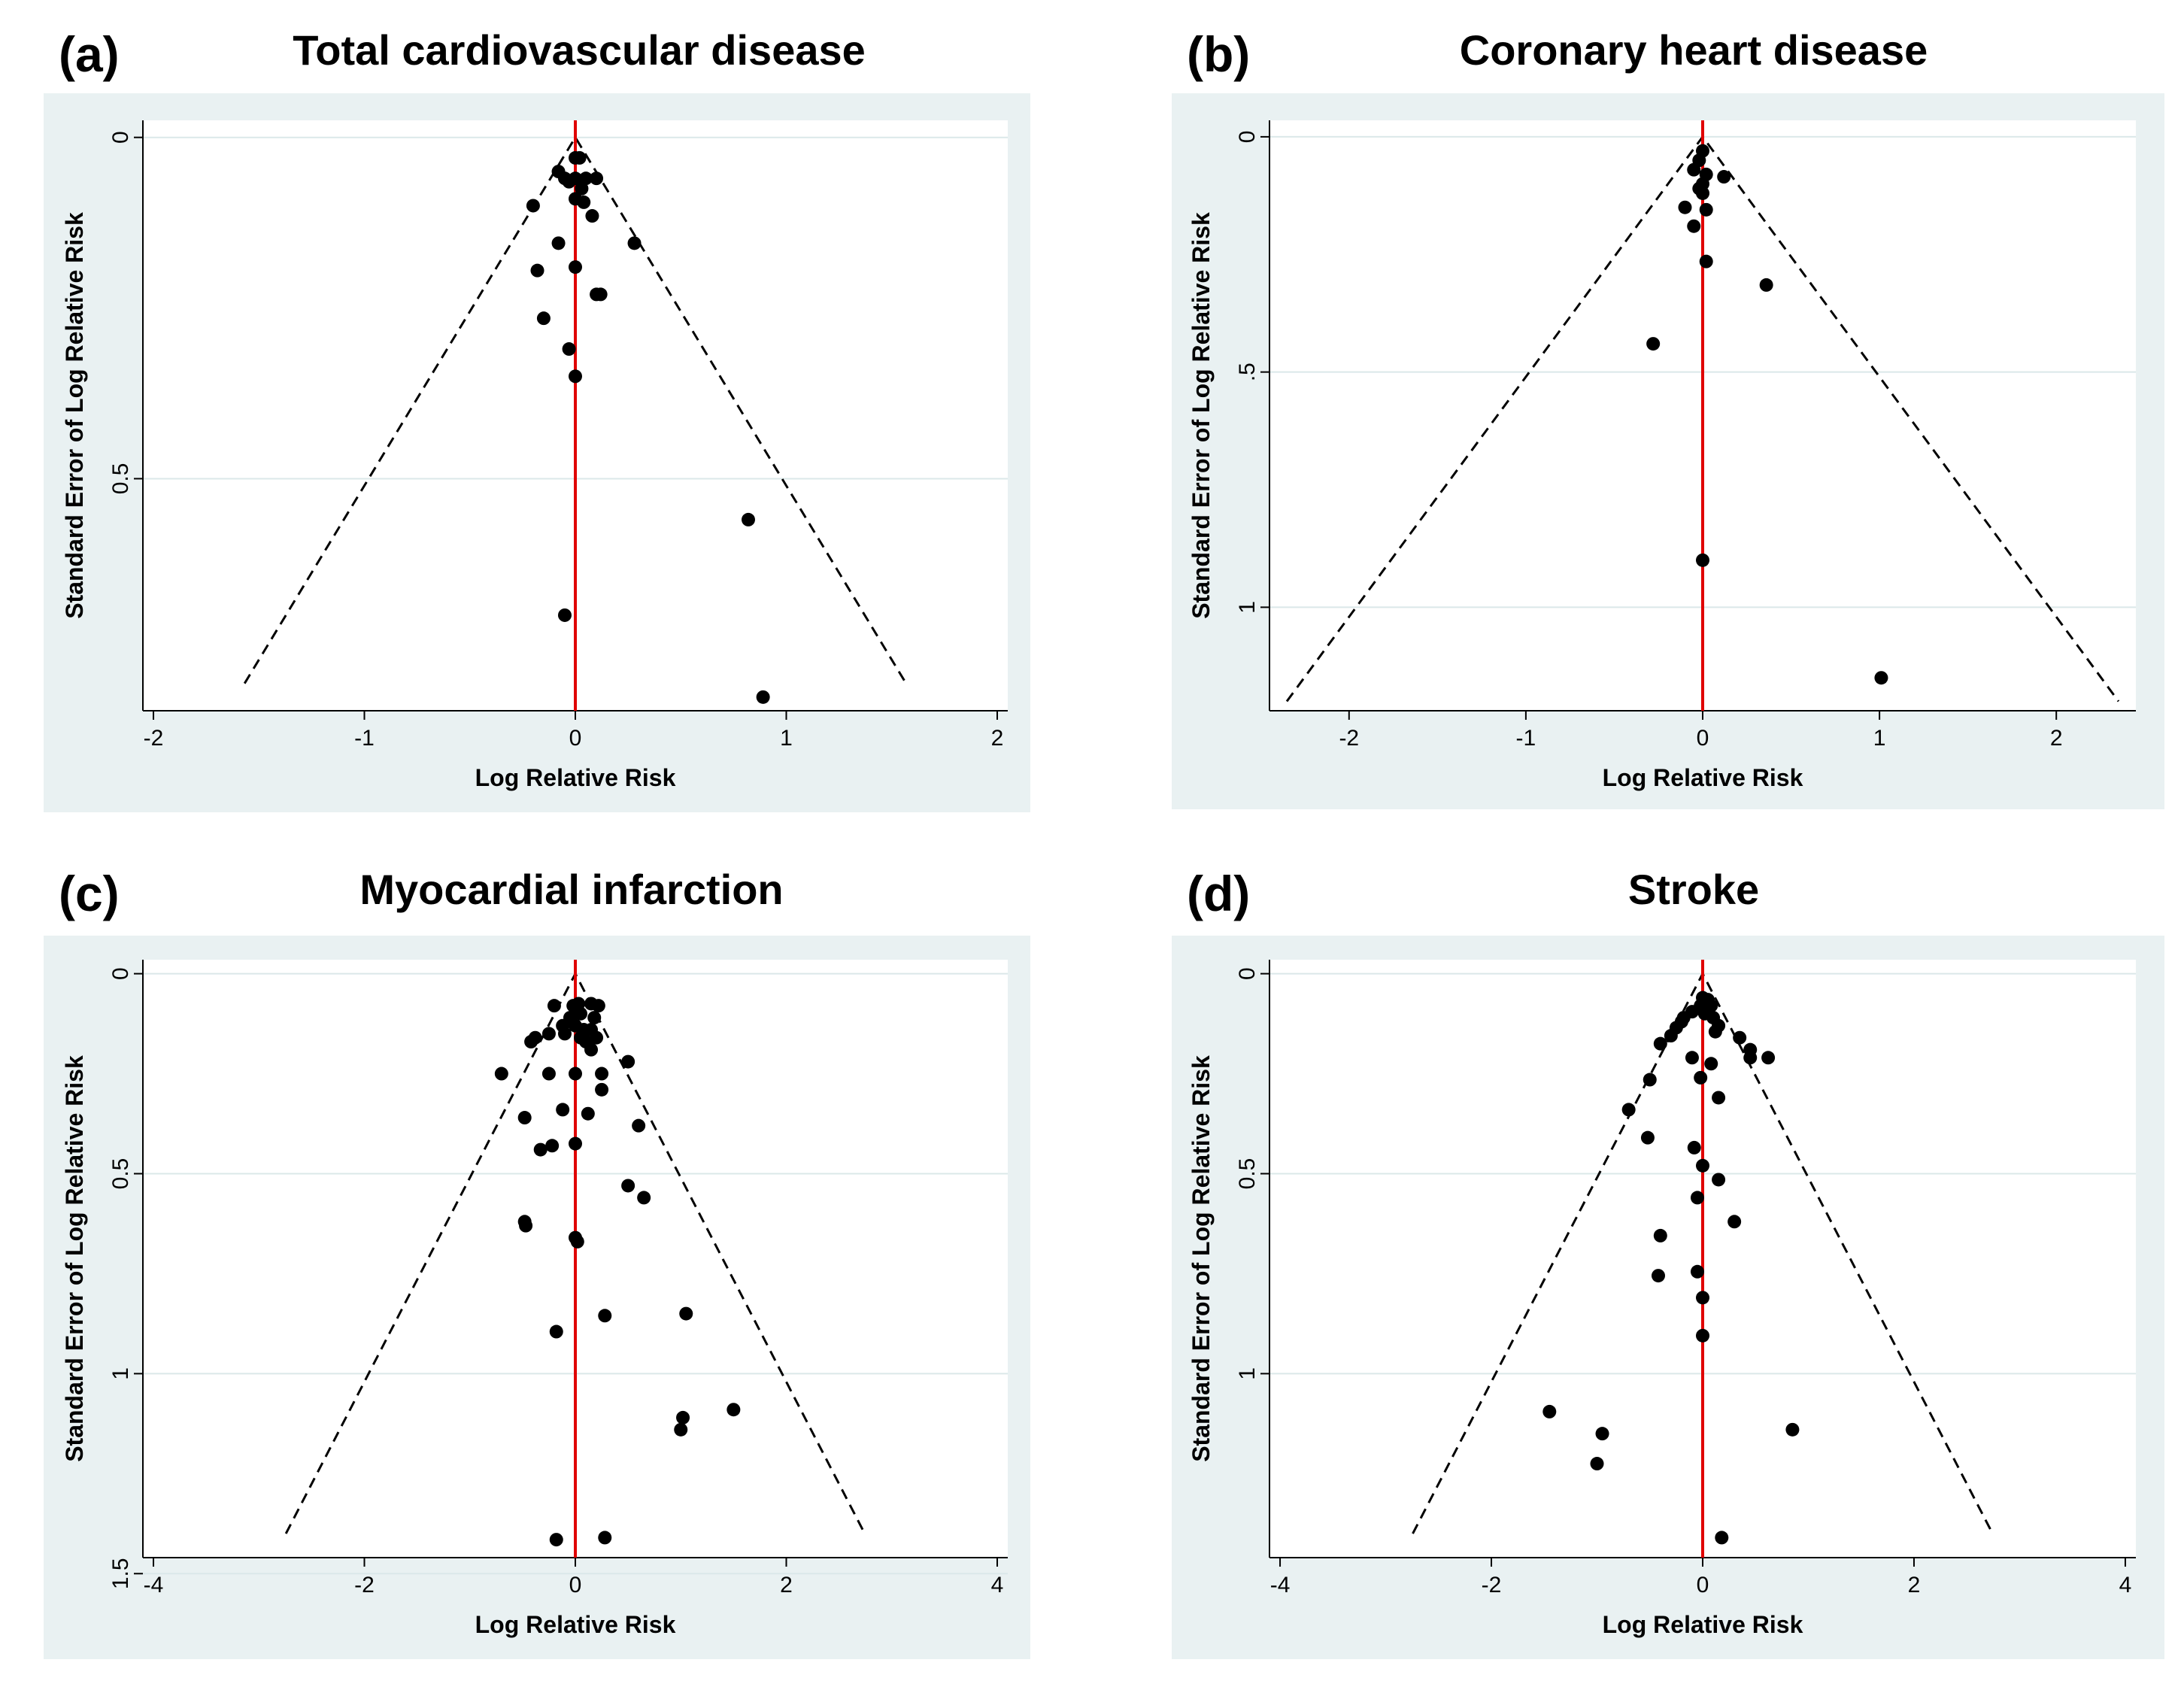  I want to click on panel-label: (b), so click(1219, 54).